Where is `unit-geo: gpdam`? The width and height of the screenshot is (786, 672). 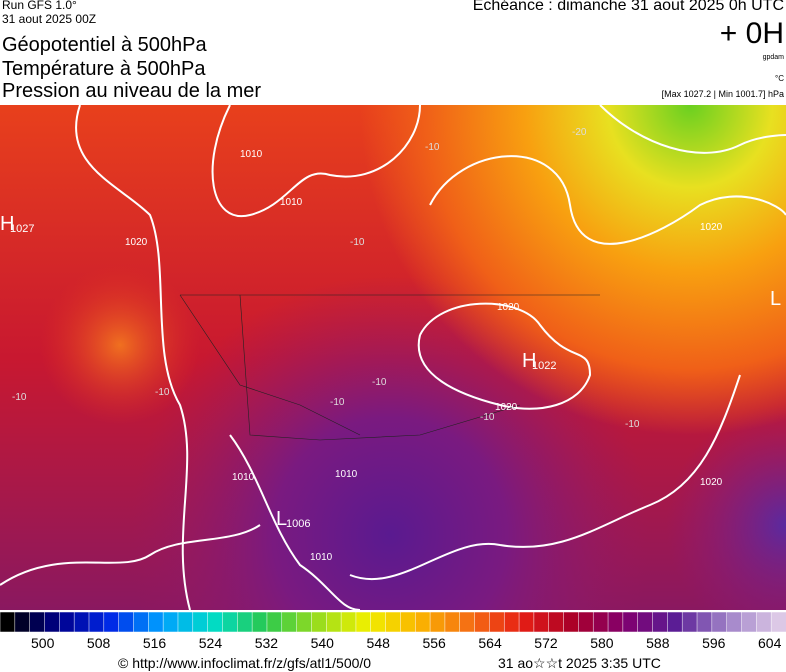
unit-geo: gpdam is located at coordinates (773, 57).